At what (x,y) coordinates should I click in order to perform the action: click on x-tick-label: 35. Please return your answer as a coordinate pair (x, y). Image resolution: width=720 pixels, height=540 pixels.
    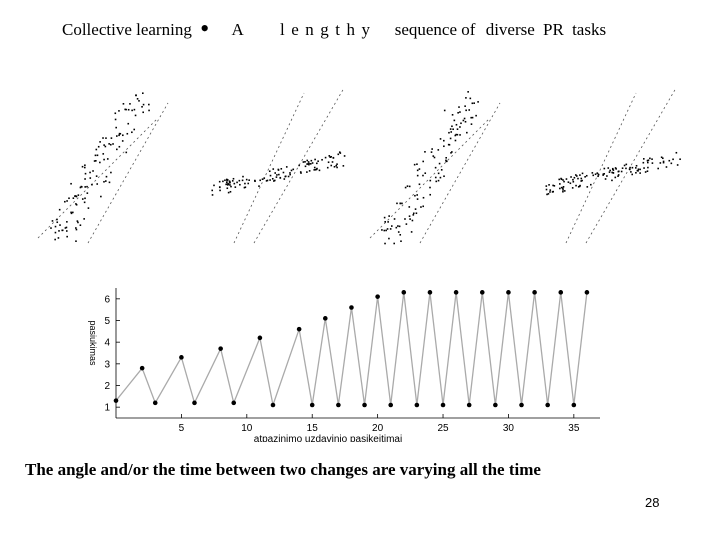
    Looking at the image, I should click on (574, 428).